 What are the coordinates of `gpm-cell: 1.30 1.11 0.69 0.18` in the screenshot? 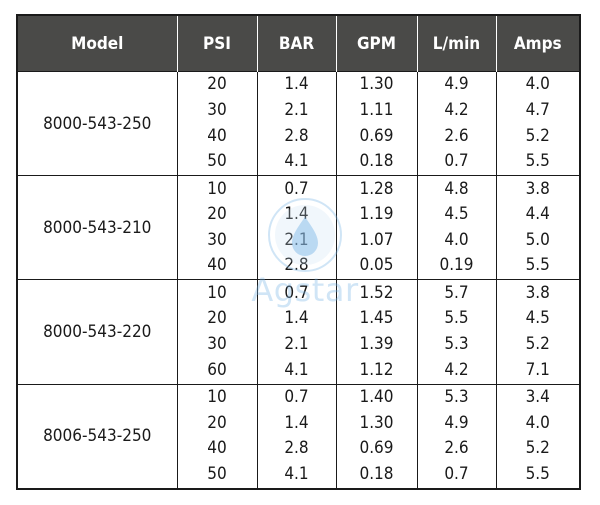 It's located at (376, 123).